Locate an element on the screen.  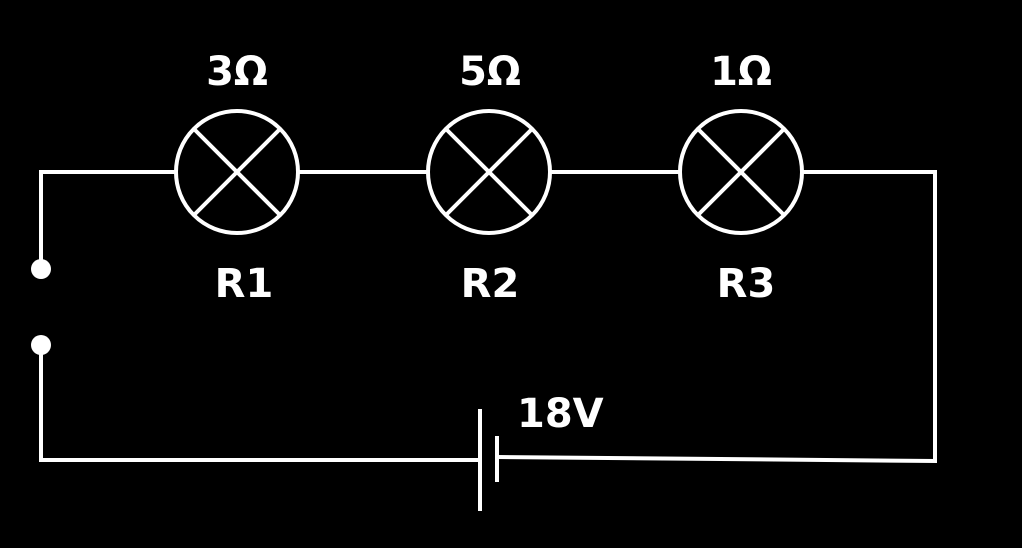
wire-left-bottom is located at coordinates (259, 404).